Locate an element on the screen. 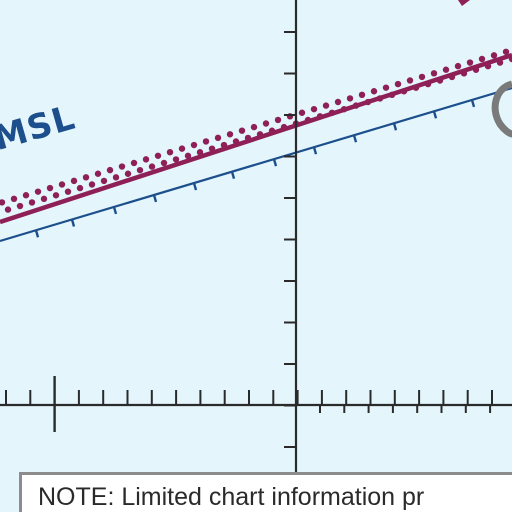 The width and height of the screenshot is (512, 512). chart-note-box: NOTE: Limited chart information pr is located at coordinates (265, 492).